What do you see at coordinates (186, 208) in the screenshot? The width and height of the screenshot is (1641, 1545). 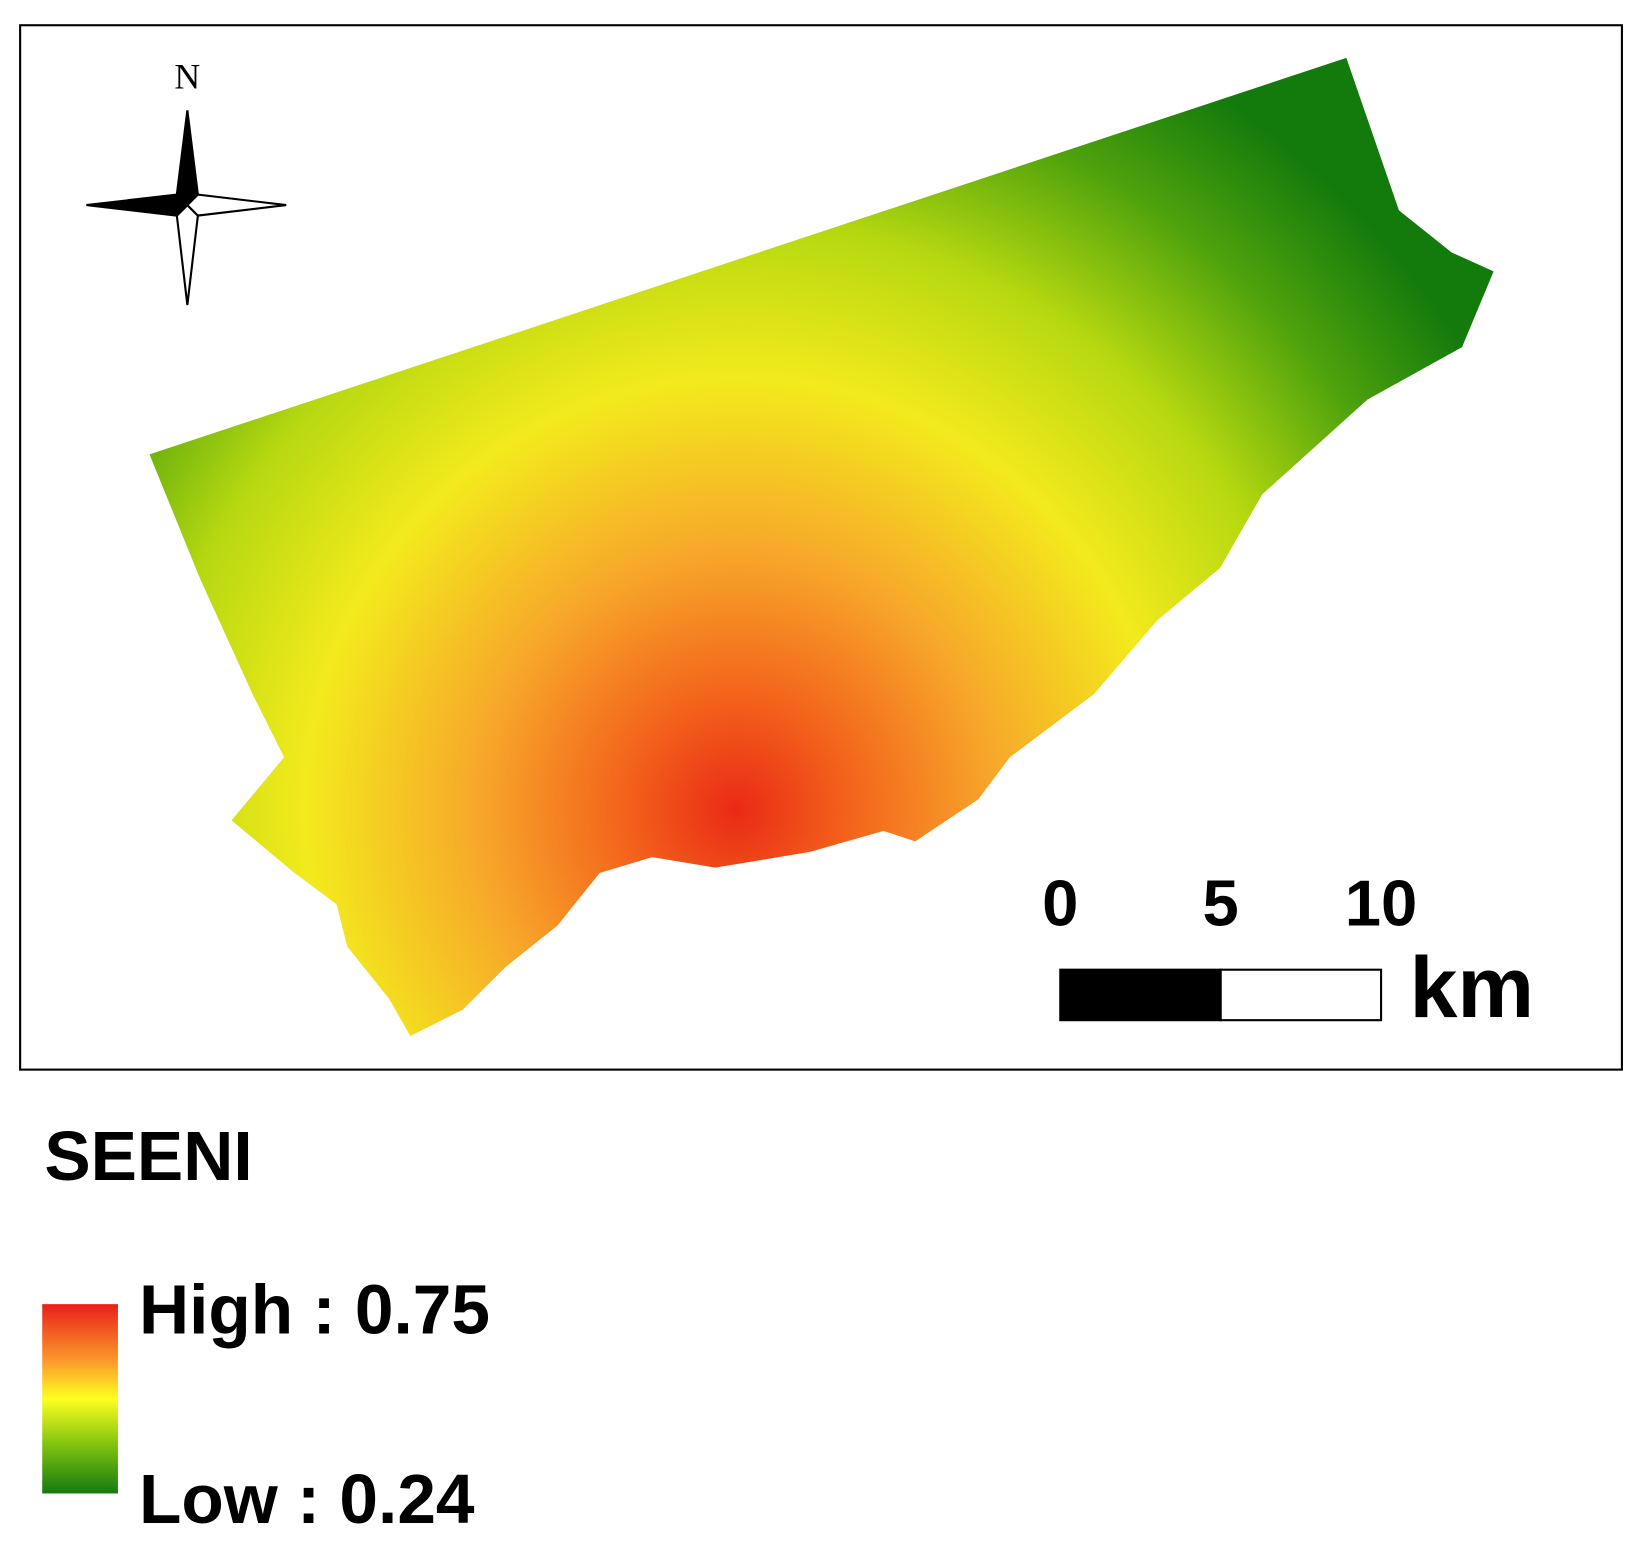 I see `north-arrow` at bounding box center [186, 208].